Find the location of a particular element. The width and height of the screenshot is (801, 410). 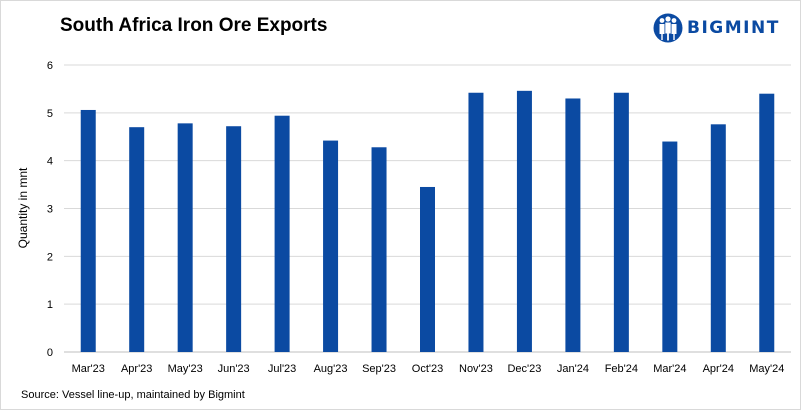

y-tick-label: 4 is located at coordinates (50, 162).